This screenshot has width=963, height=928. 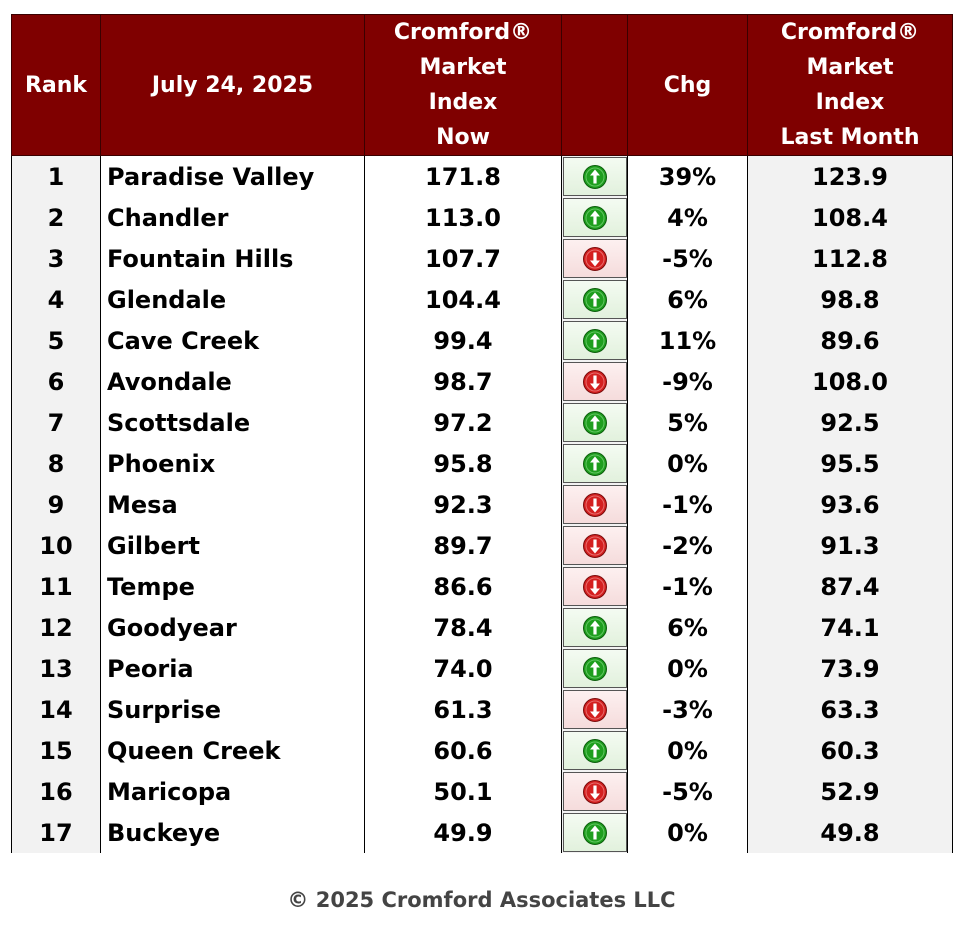 I want to click on table-row: 5 Cave Creek 99.4 11% 89.6, so click(x=482, y=340).